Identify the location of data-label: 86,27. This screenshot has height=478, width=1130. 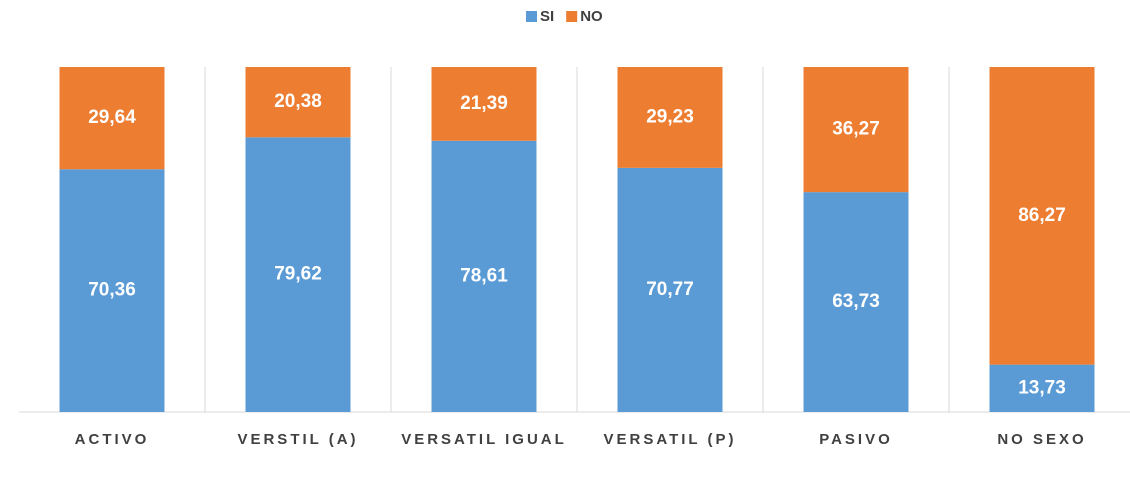
(1042, 215).